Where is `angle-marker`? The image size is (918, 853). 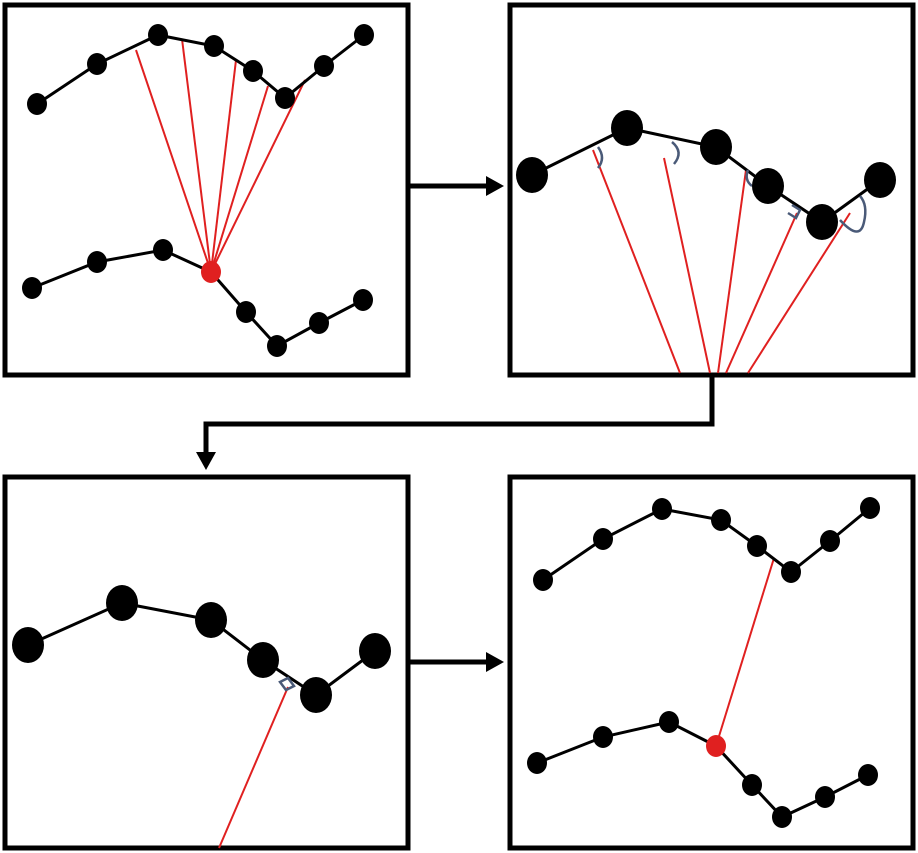
angle-marker is located at coordinates (287, 684).